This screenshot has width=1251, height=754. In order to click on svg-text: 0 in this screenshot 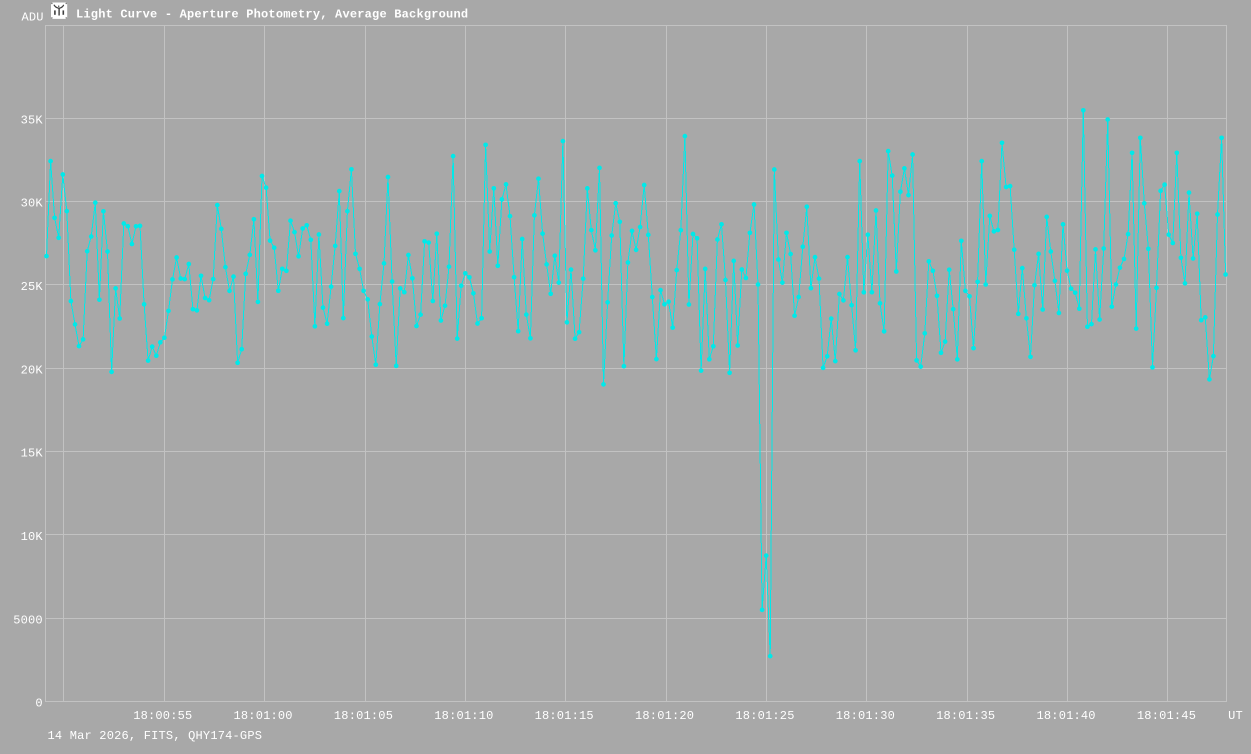, I will do `click(38, 704)`.